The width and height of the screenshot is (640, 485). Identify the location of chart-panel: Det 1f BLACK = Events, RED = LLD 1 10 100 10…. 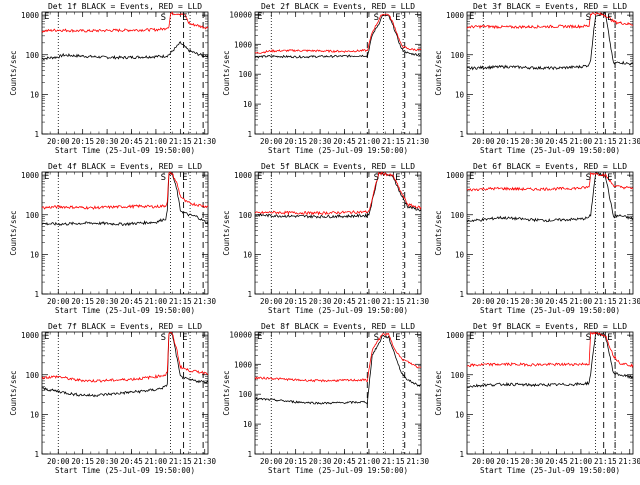
(113, 78).